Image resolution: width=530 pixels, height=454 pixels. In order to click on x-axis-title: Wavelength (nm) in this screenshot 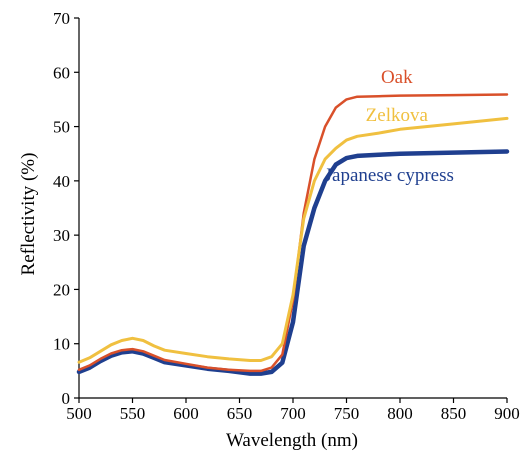, I will do `click(292, 440)`.